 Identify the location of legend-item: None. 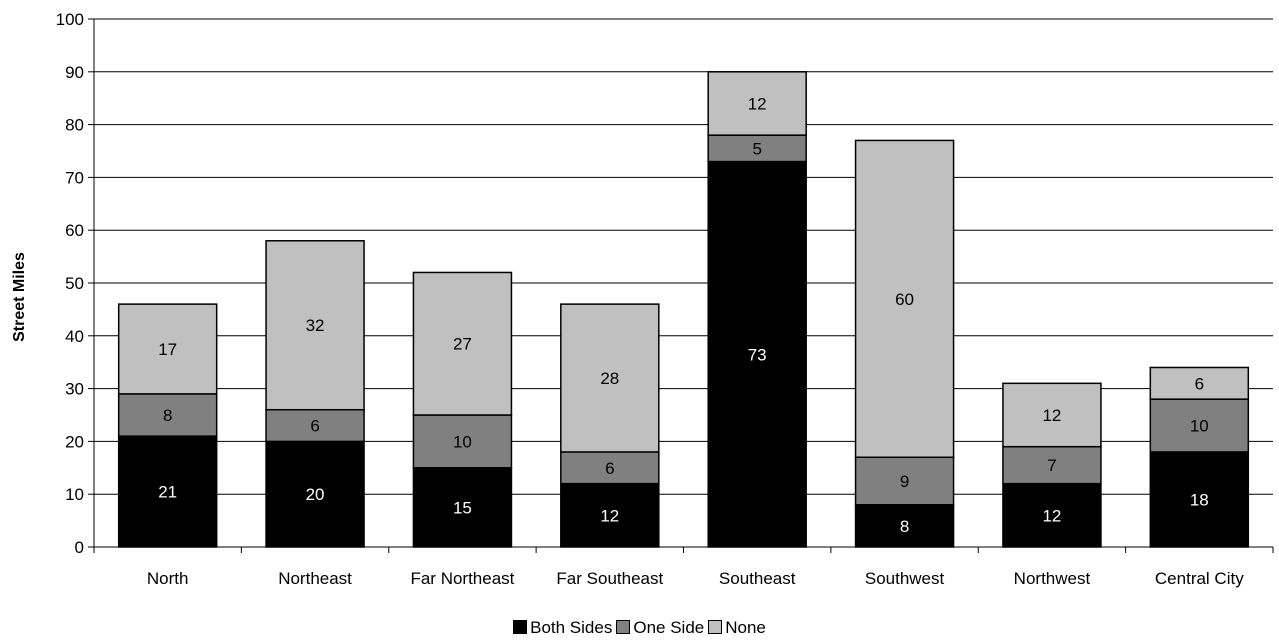
(737, 628).